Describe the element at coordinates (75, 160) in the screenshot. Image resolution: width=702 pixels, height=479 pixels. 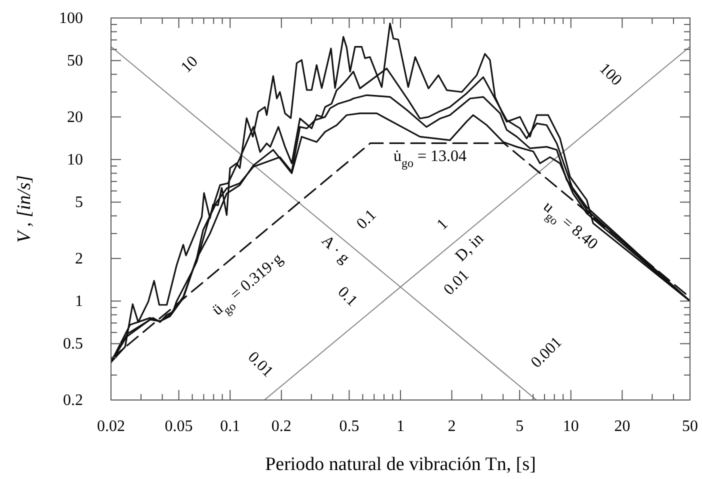
I see `y-tick-label: 10` at that location.